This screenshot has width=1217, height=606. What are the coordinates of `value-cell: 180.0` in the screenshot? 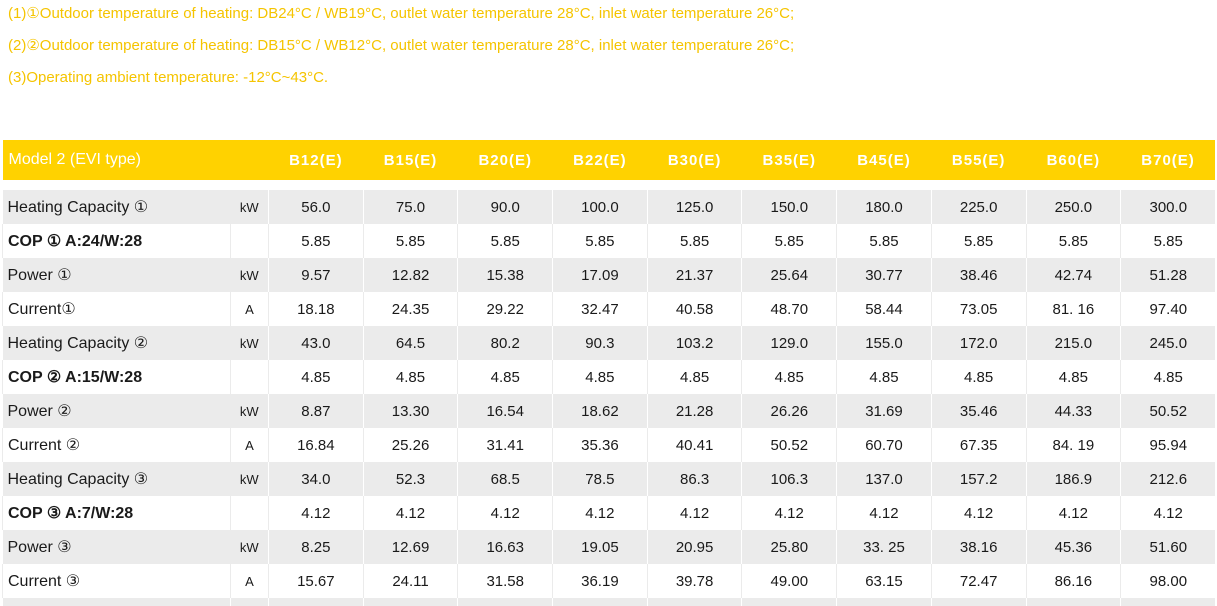 It's located at (884, 207).